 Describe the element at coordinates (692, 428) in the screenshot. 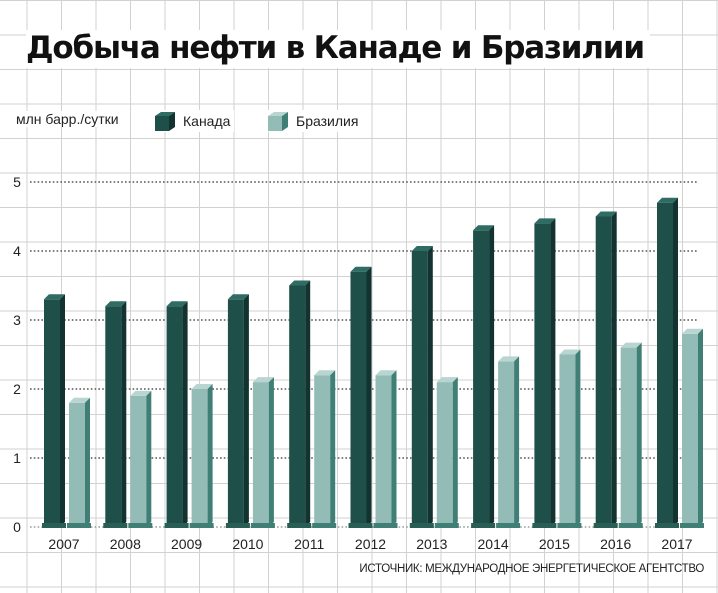

I see `bar-brazil-2017` at that location.